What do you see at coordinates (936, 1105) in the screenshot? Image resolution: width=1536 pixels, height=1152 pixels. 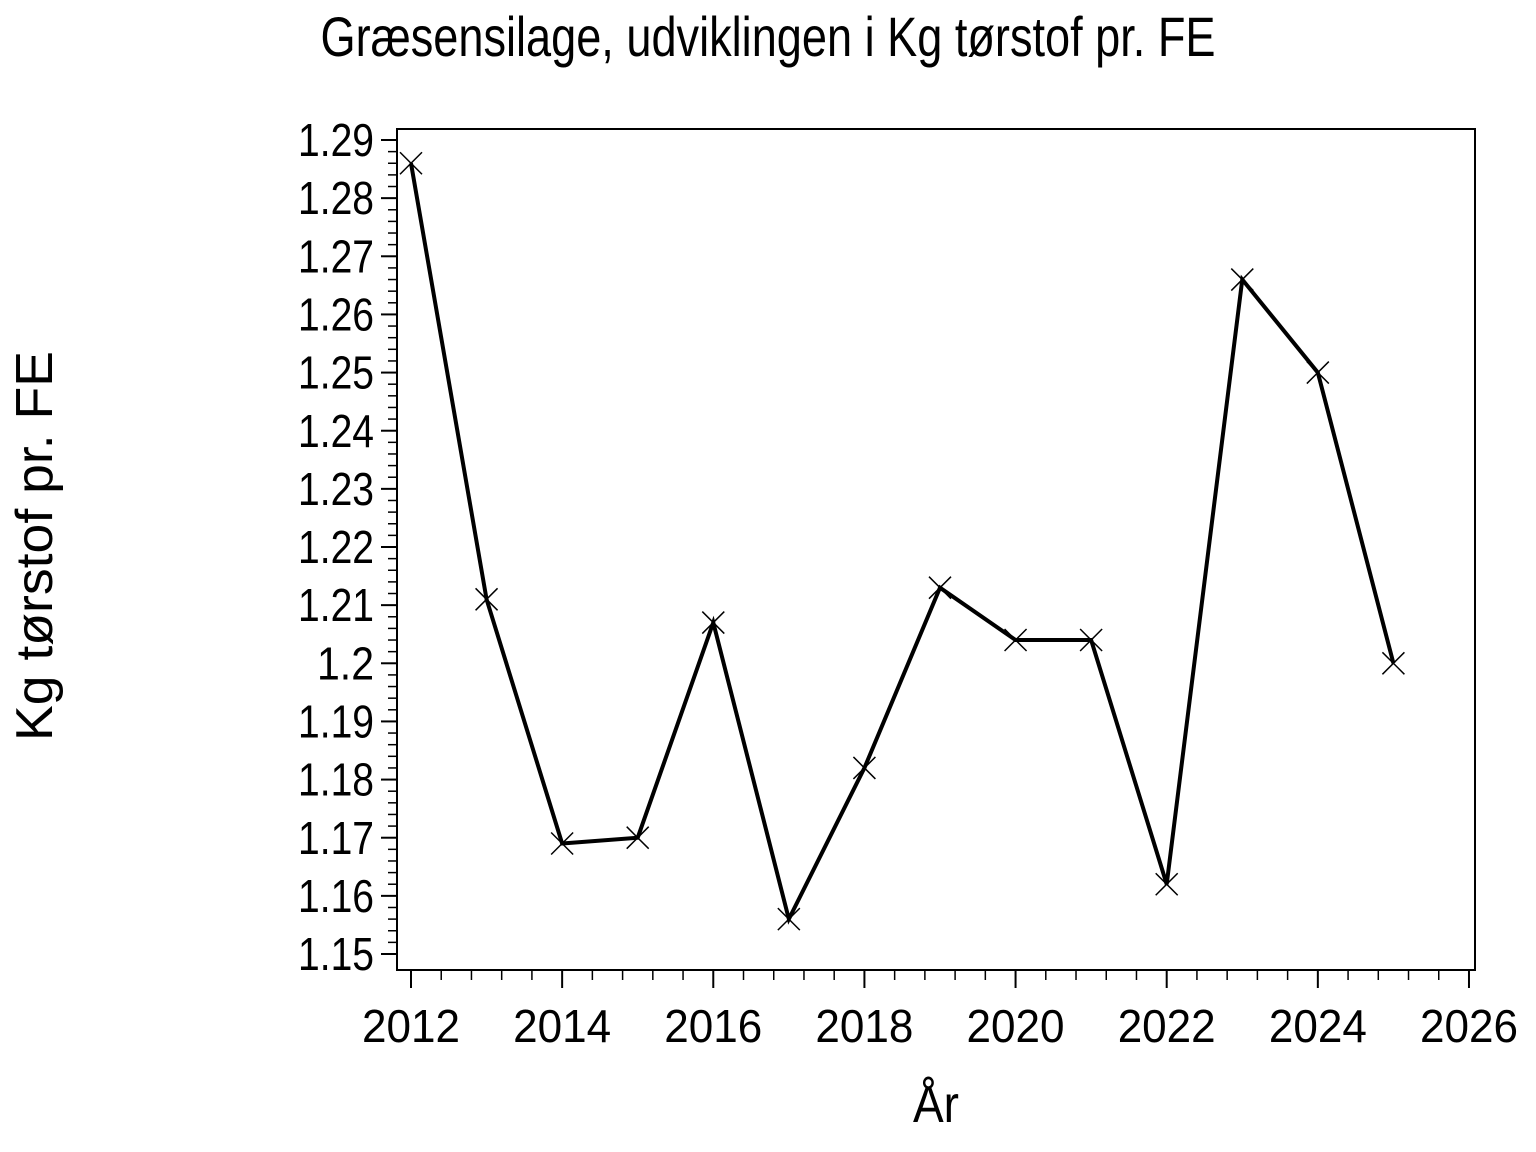 I see `x-axis-label: År` at bounding box center [936, 1105].